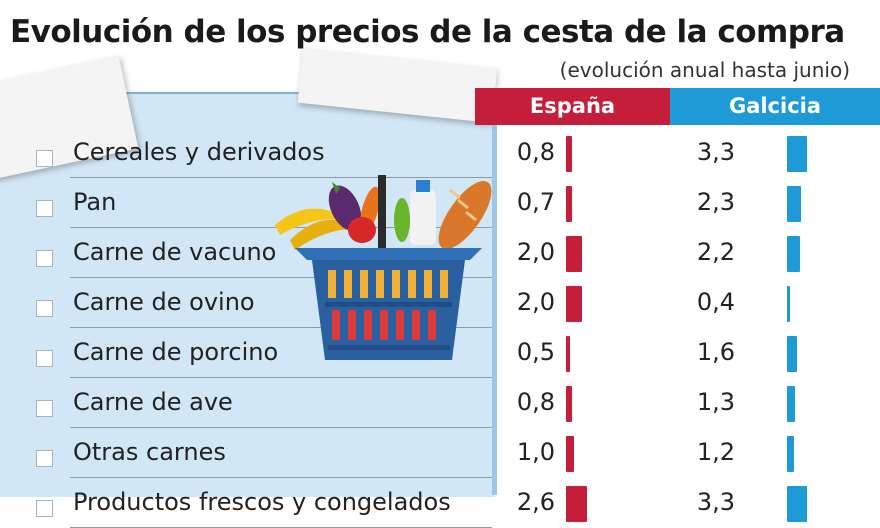  I want to click on legend-galicia: Galcicia, so click(775, 106).